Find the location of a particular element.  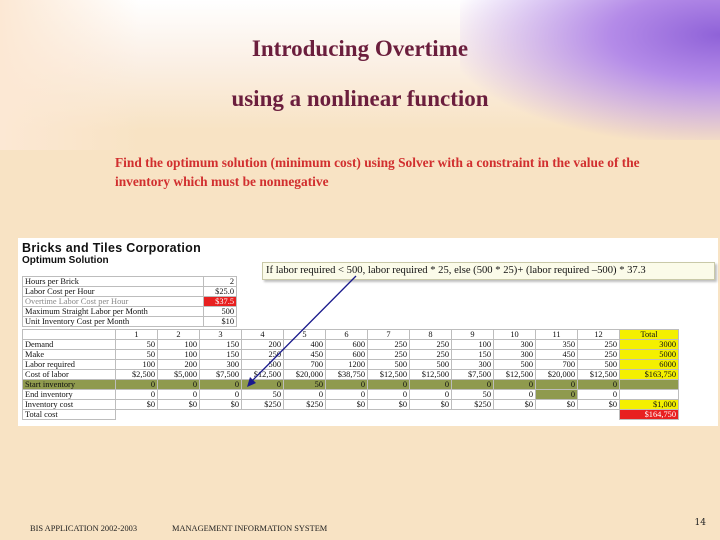

page-number: 14 is located at coordinates (700, 523).